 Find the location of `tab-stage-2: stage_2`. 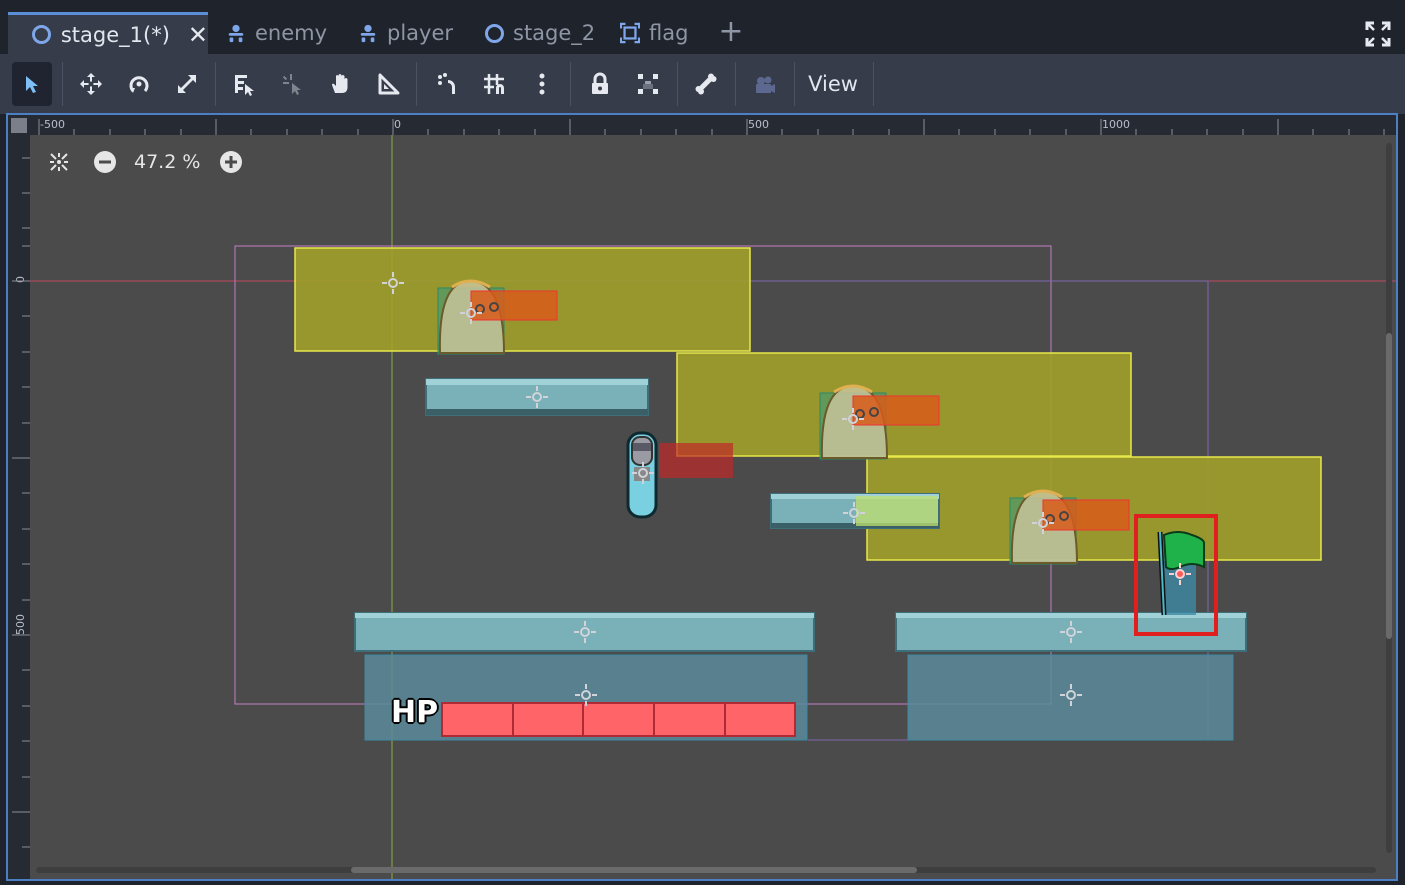

tab-stage-2: stage_2 is located at coordinates (535, 33).